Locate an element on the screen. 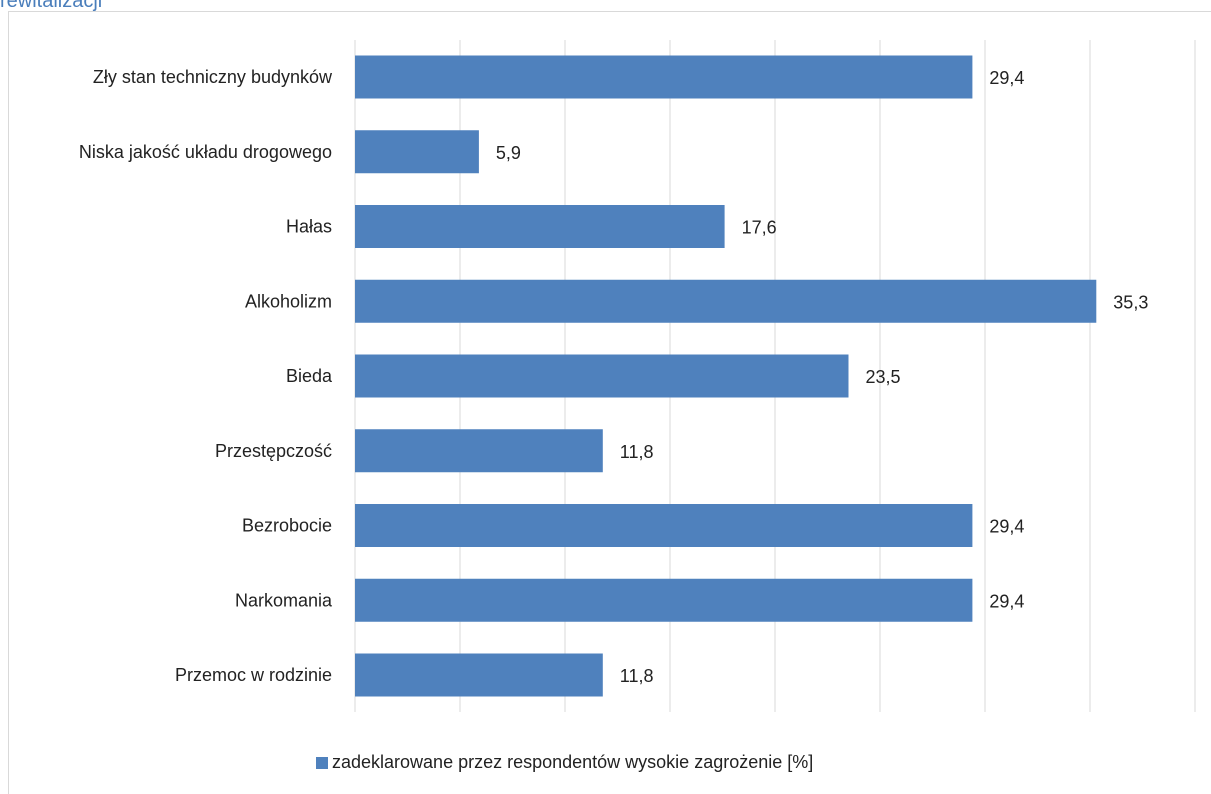  figure-caption: rewitalizacji is located at coordinates (51, 6).